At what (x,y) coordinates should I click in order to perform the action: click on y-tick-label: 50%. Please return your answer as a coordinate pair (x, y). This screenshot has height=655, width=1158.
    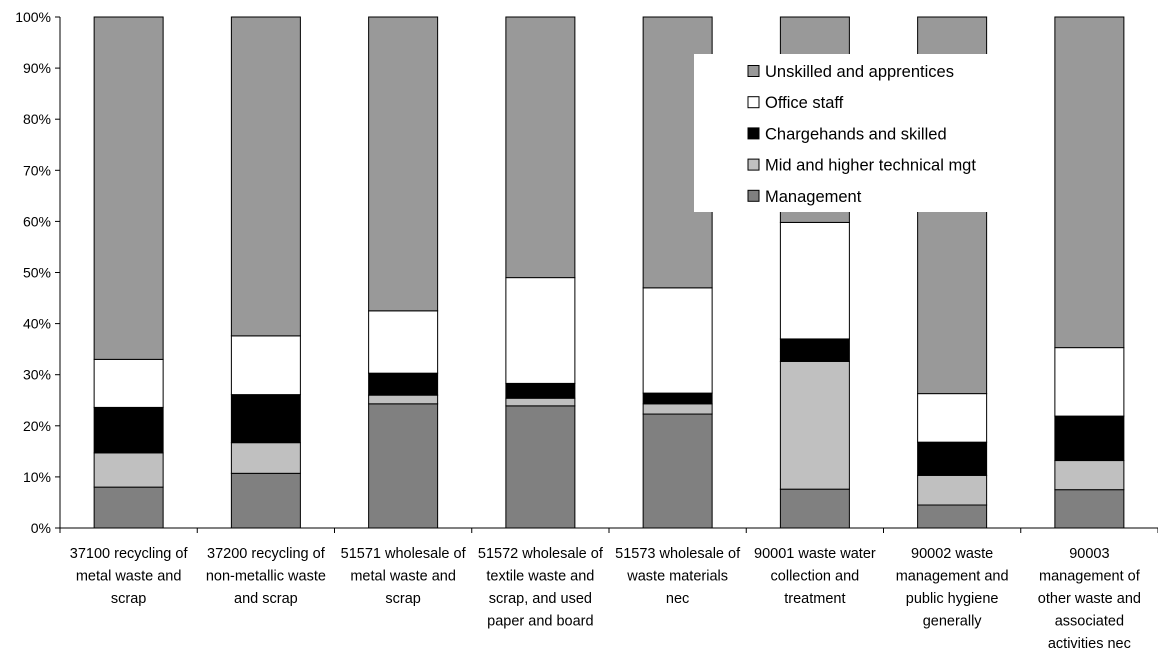
    Looking at the image, I should click on (37, 273).